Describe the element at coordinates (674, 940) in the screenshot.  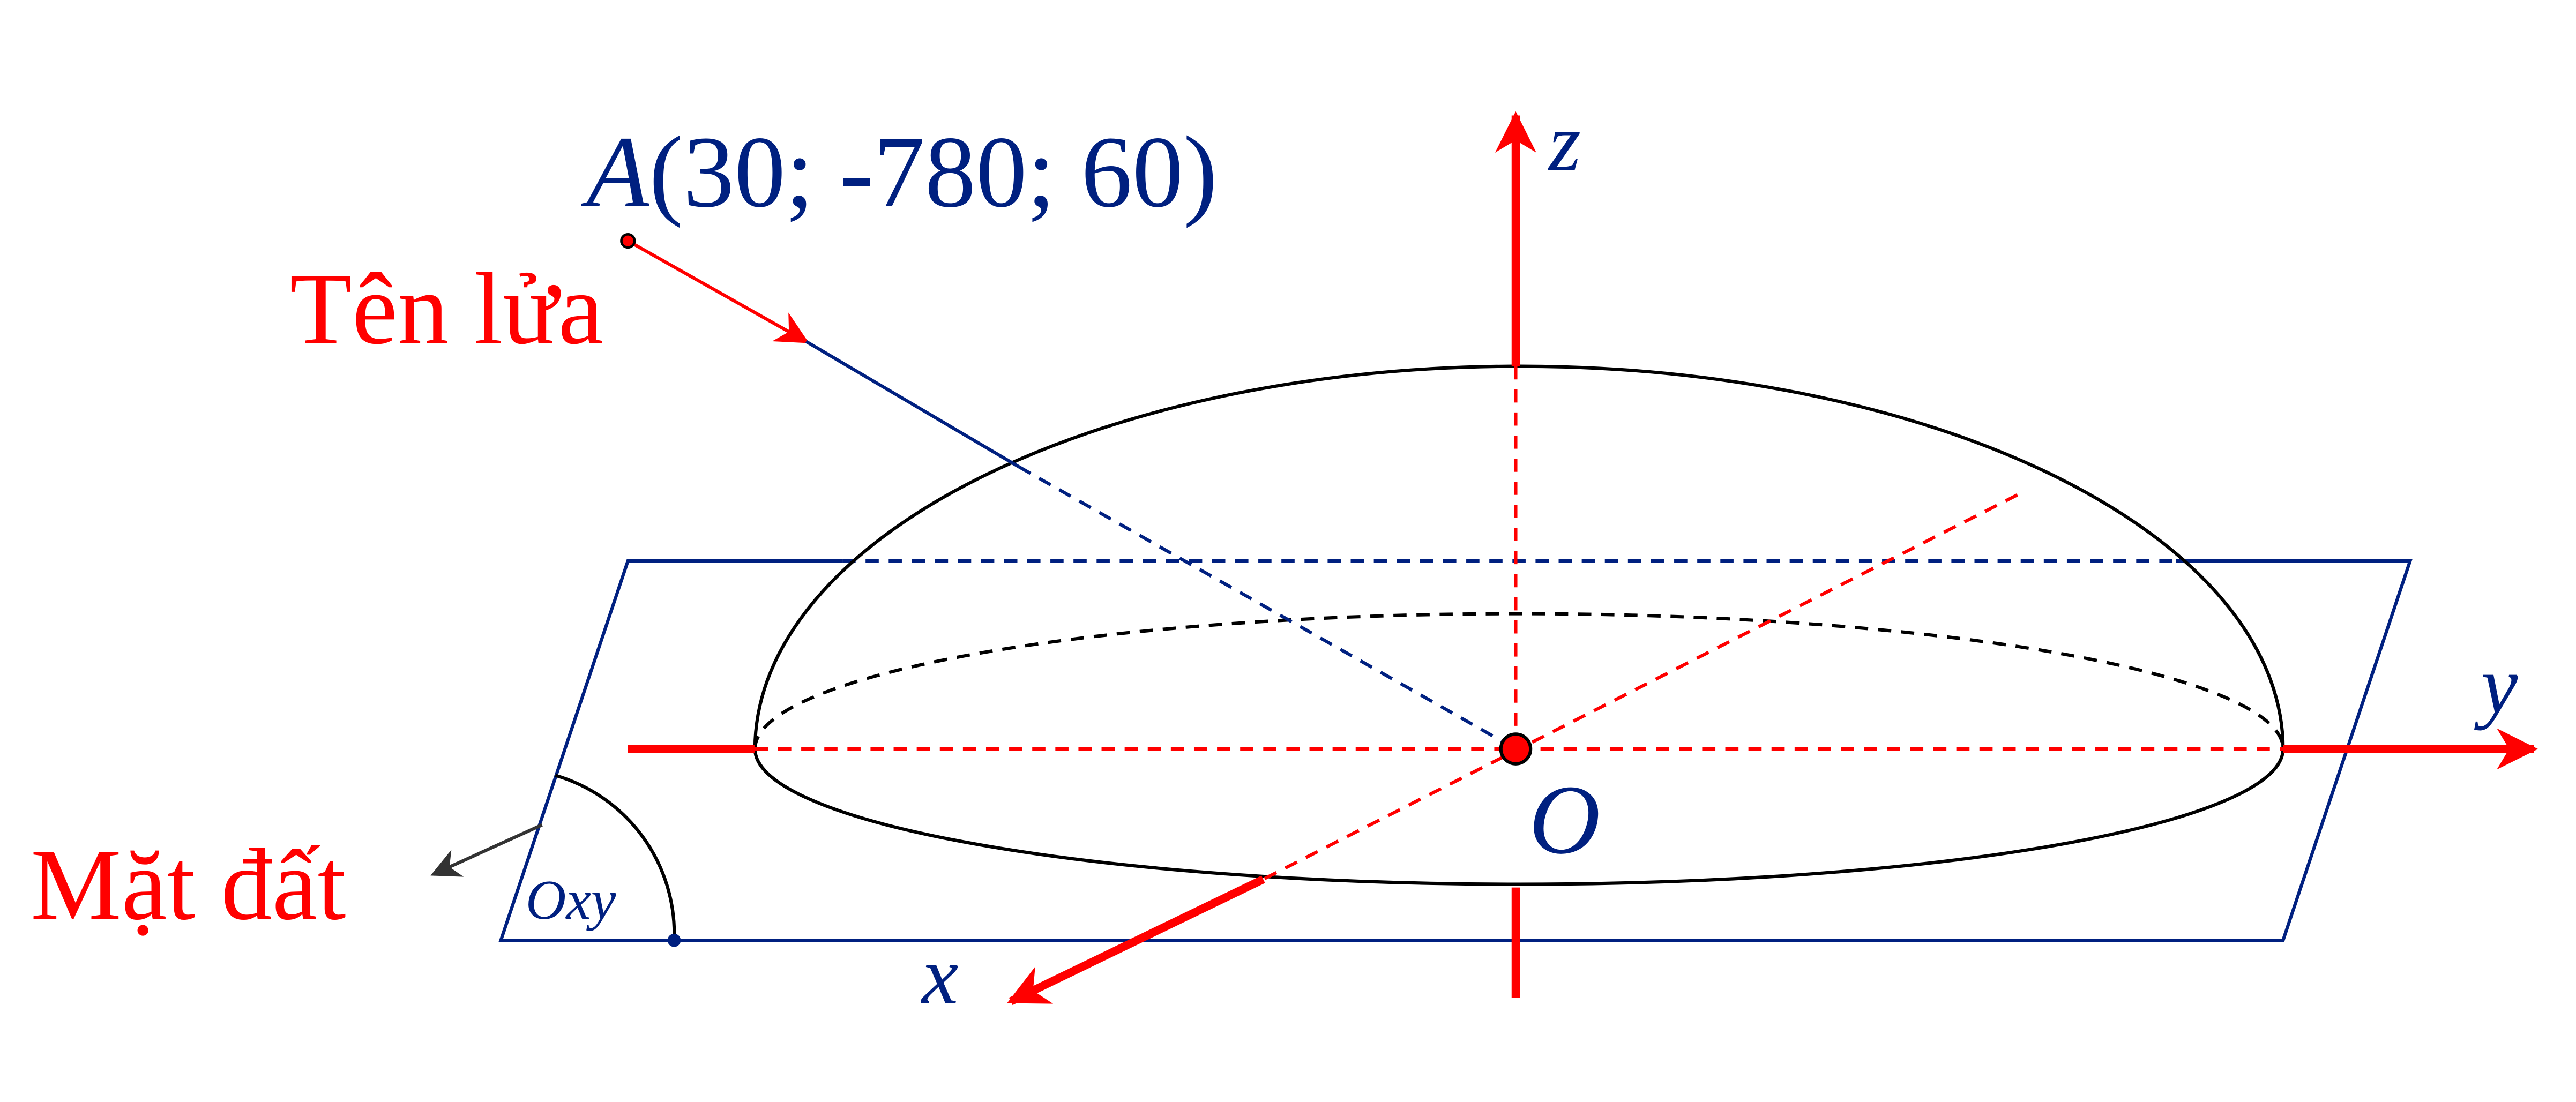
I see `plane-dot` at that location.